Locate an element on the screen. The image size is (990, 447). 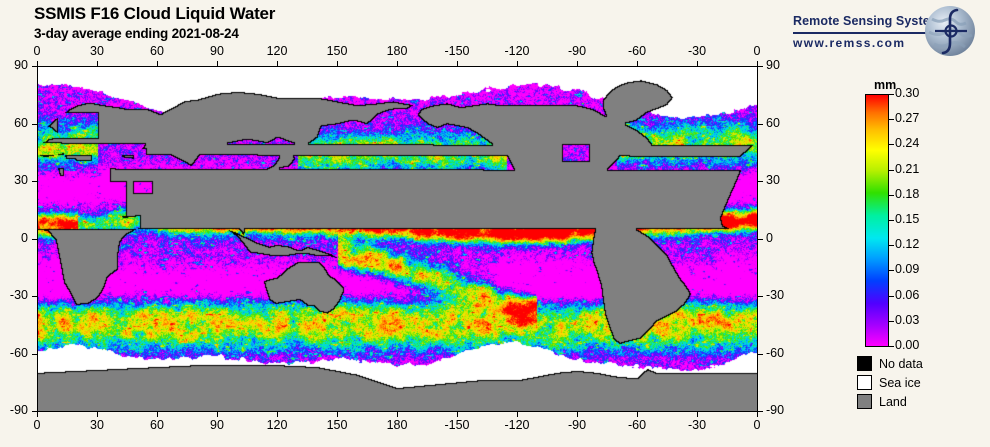
page-subtitle: 3-day average ending 2021-08-24 is located at coordinates (136, 33).